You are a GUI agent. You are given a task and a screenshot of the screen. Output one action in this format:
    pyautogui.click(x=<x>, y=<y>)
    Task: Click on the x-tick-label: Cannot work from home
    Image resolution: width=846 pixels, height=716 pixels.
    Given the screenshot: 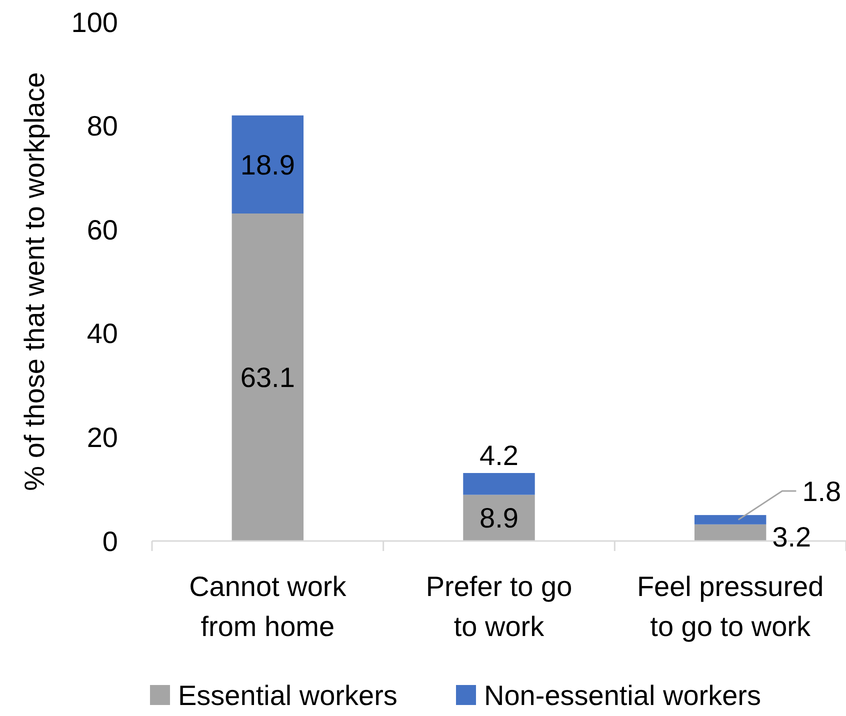 What is the action you would take?
    pyautogui.click(x=268, y=606)
    